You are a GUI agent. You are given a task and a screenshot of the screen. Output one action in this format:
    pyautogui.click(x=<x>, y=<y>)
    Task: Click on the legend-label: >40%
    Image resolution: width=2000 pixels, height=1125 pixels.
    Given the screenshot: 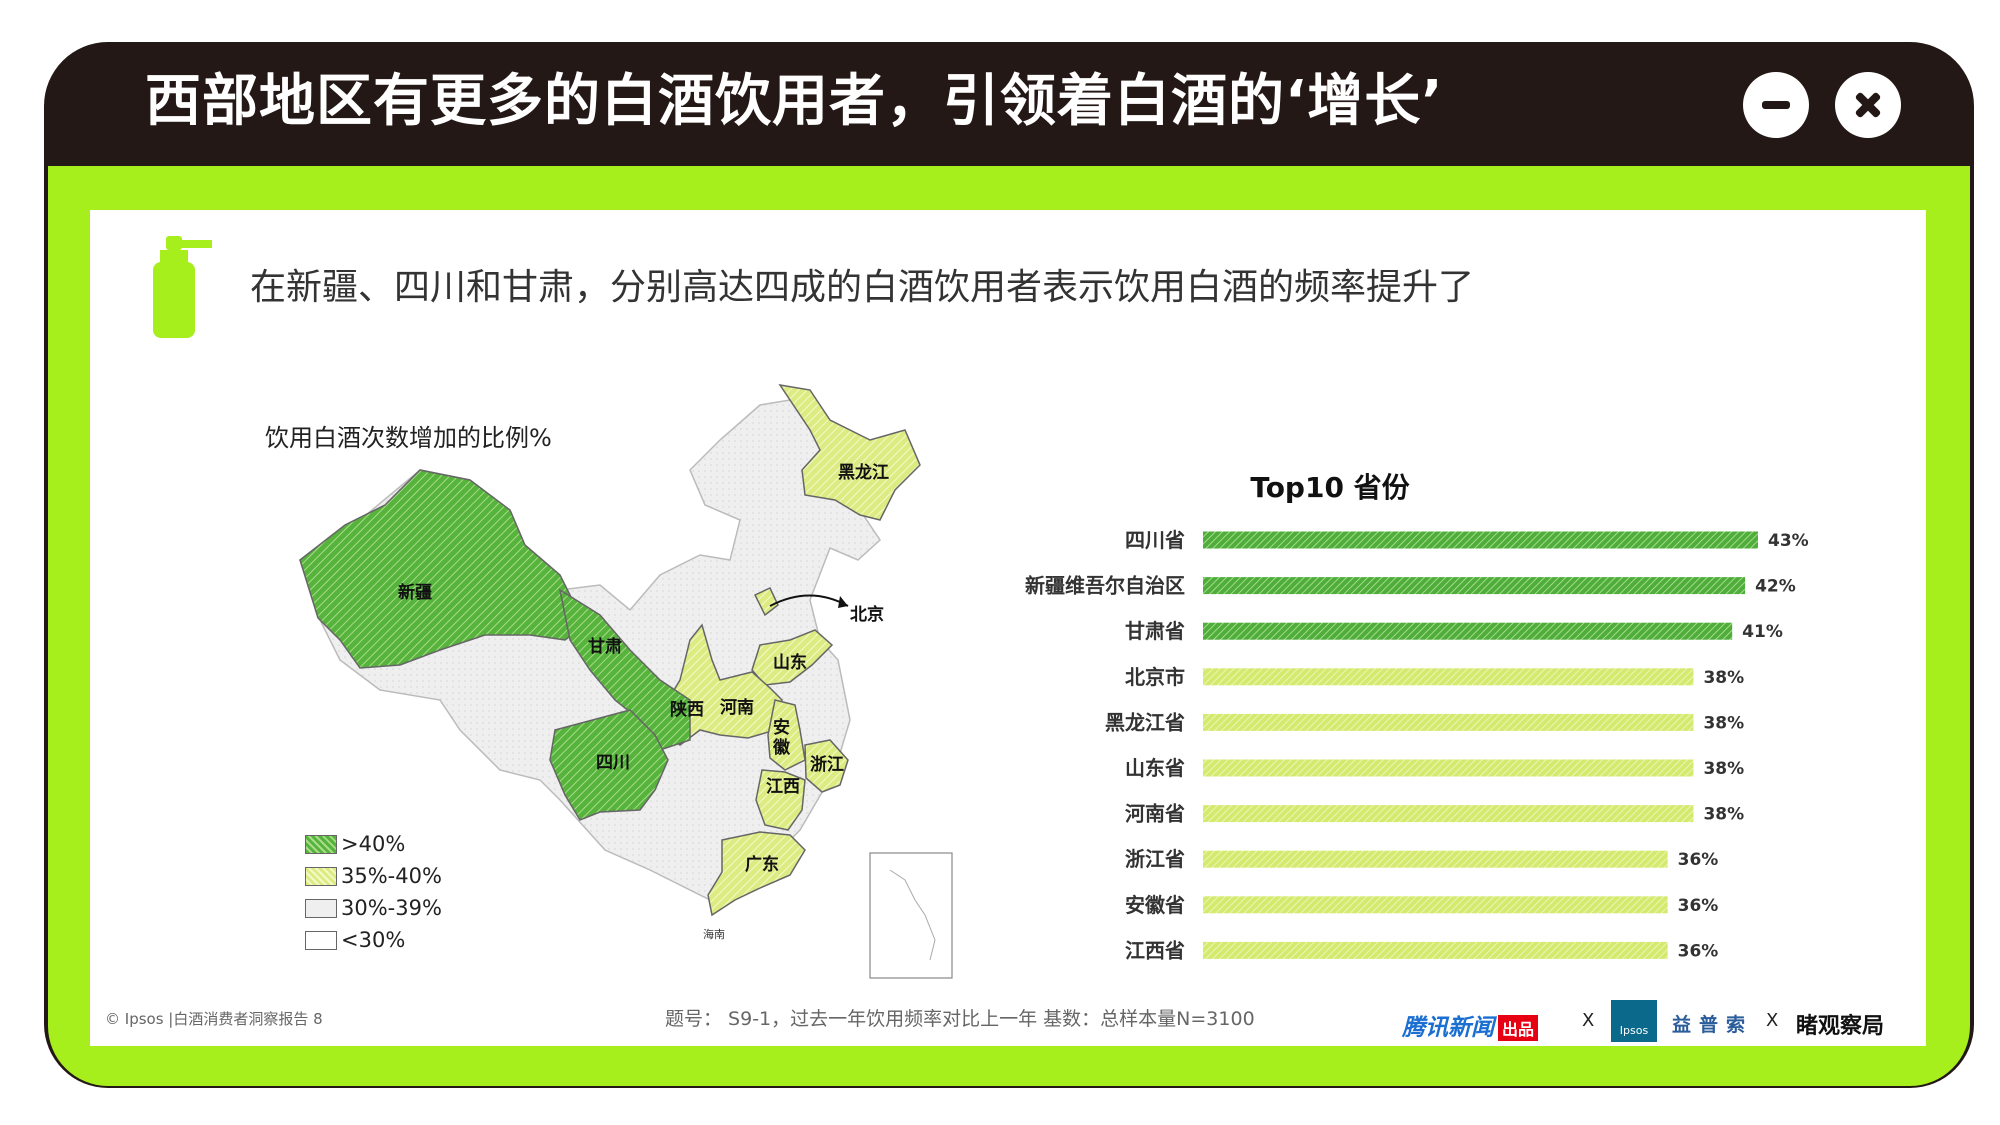 What is the action you would take?
    pyautogui.click(x=373, y=844)
    